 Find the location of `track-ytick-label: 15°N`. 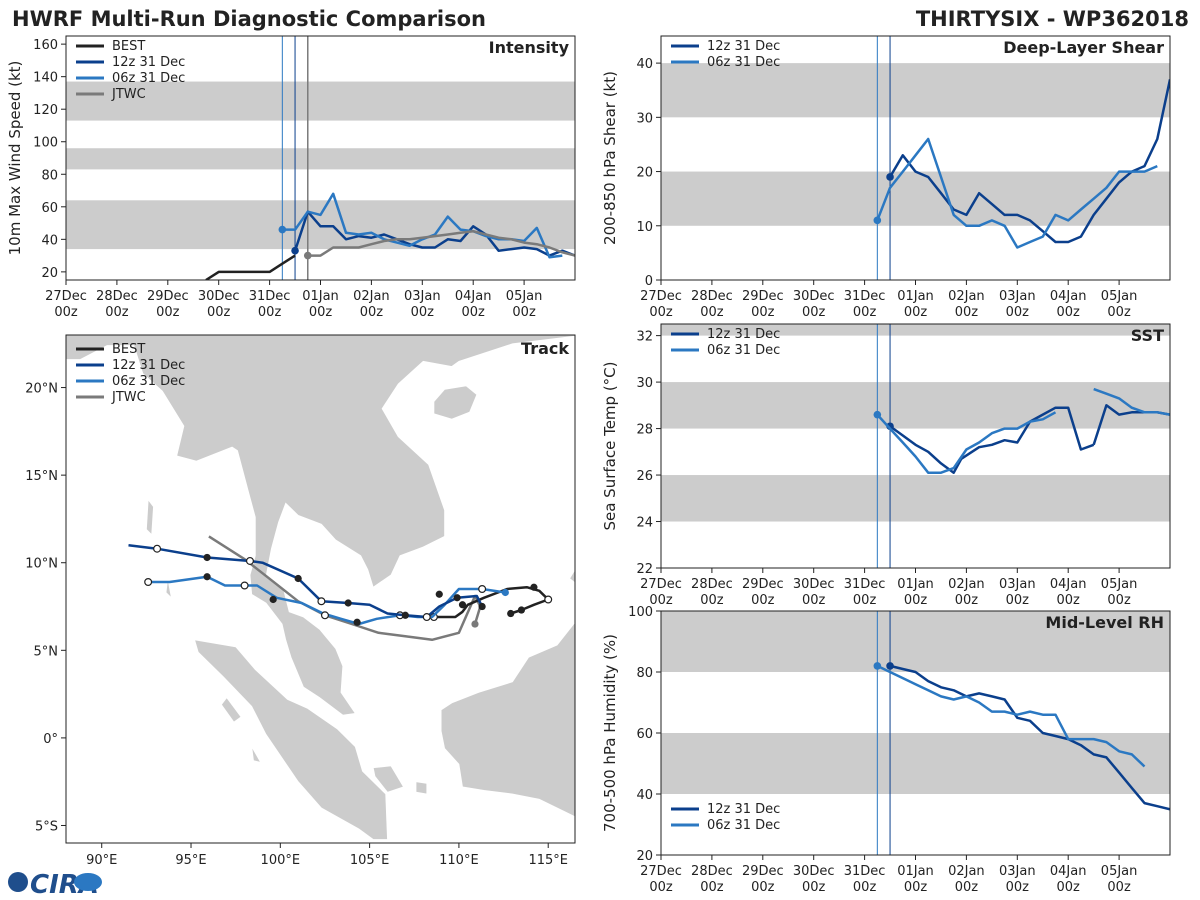

track-ytick-label: 15°N is located at coordinates (41, 476).